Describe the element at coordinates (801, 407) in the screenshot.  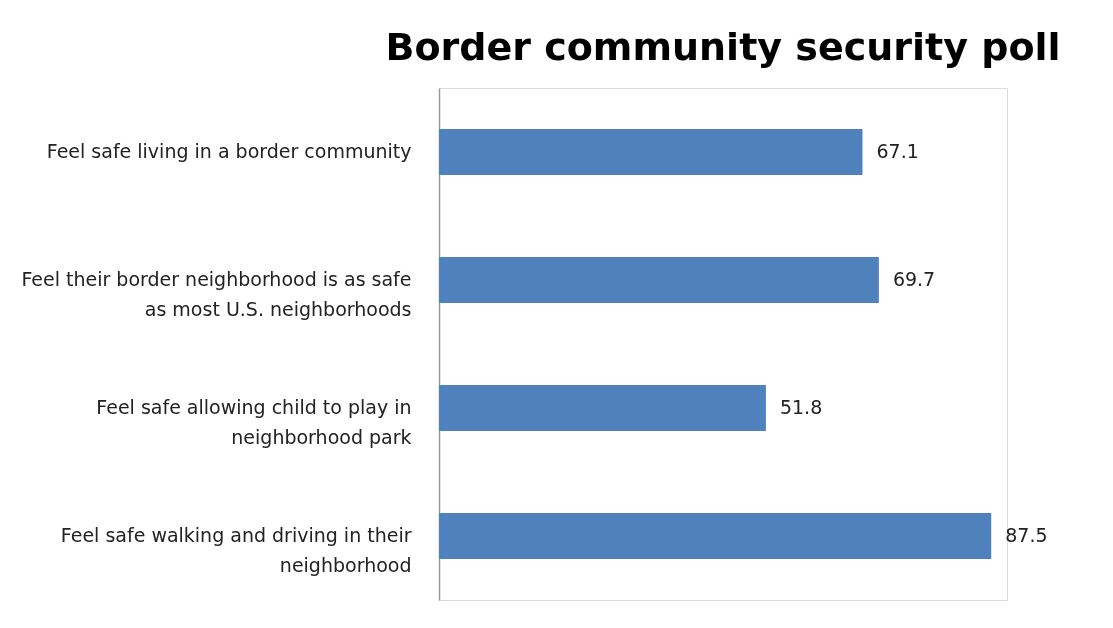
I see `data-label: 51.8` at that location.